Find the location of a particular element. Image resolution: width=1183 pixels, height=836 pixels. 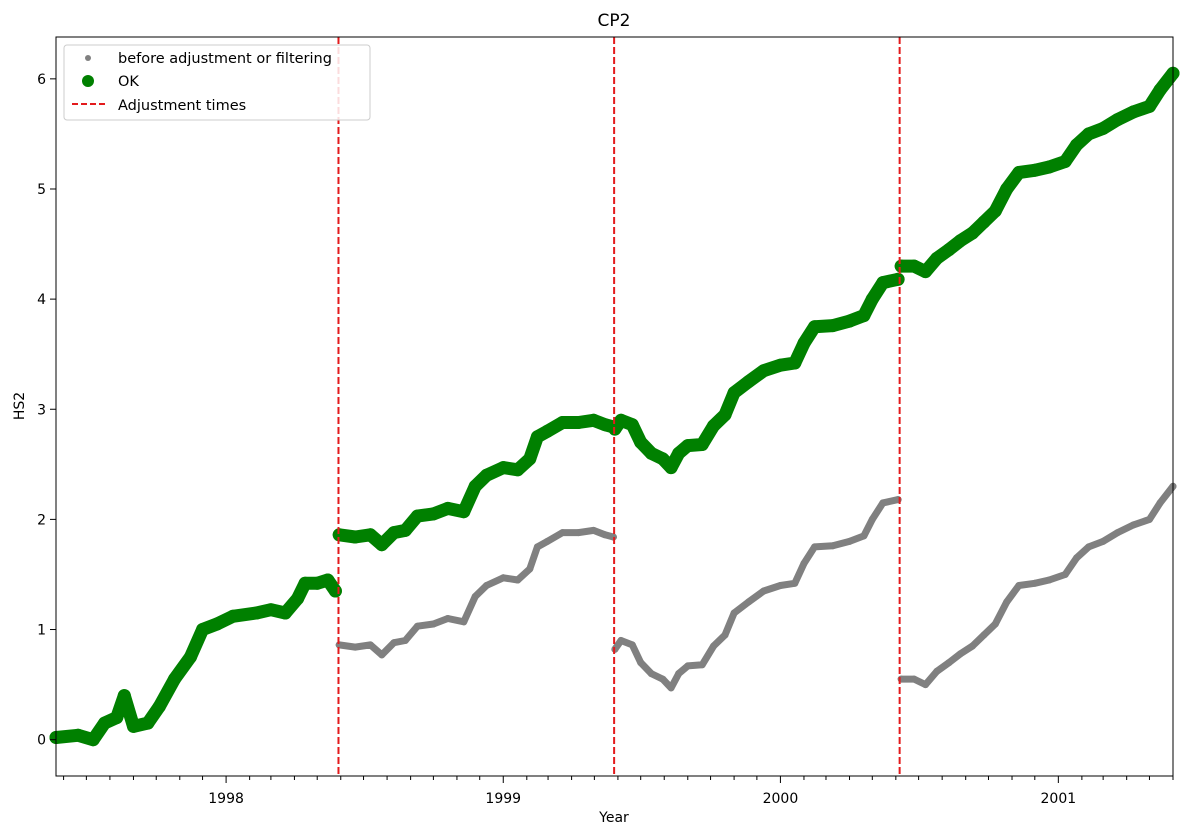

y-axis-label: HS2 is located at coordinates (20, 406).